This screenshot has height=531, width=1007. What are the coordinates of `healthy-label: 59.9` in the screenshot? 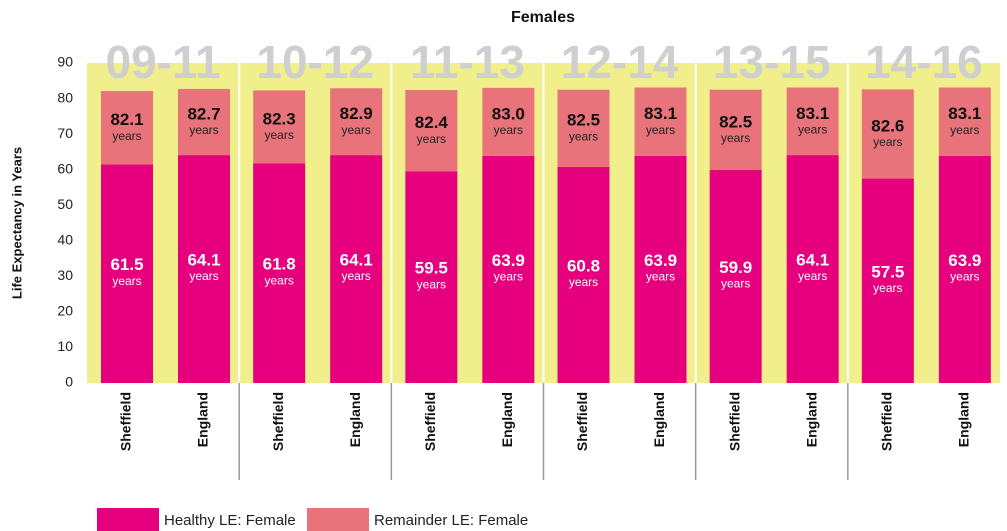 It's located at (735, 267).